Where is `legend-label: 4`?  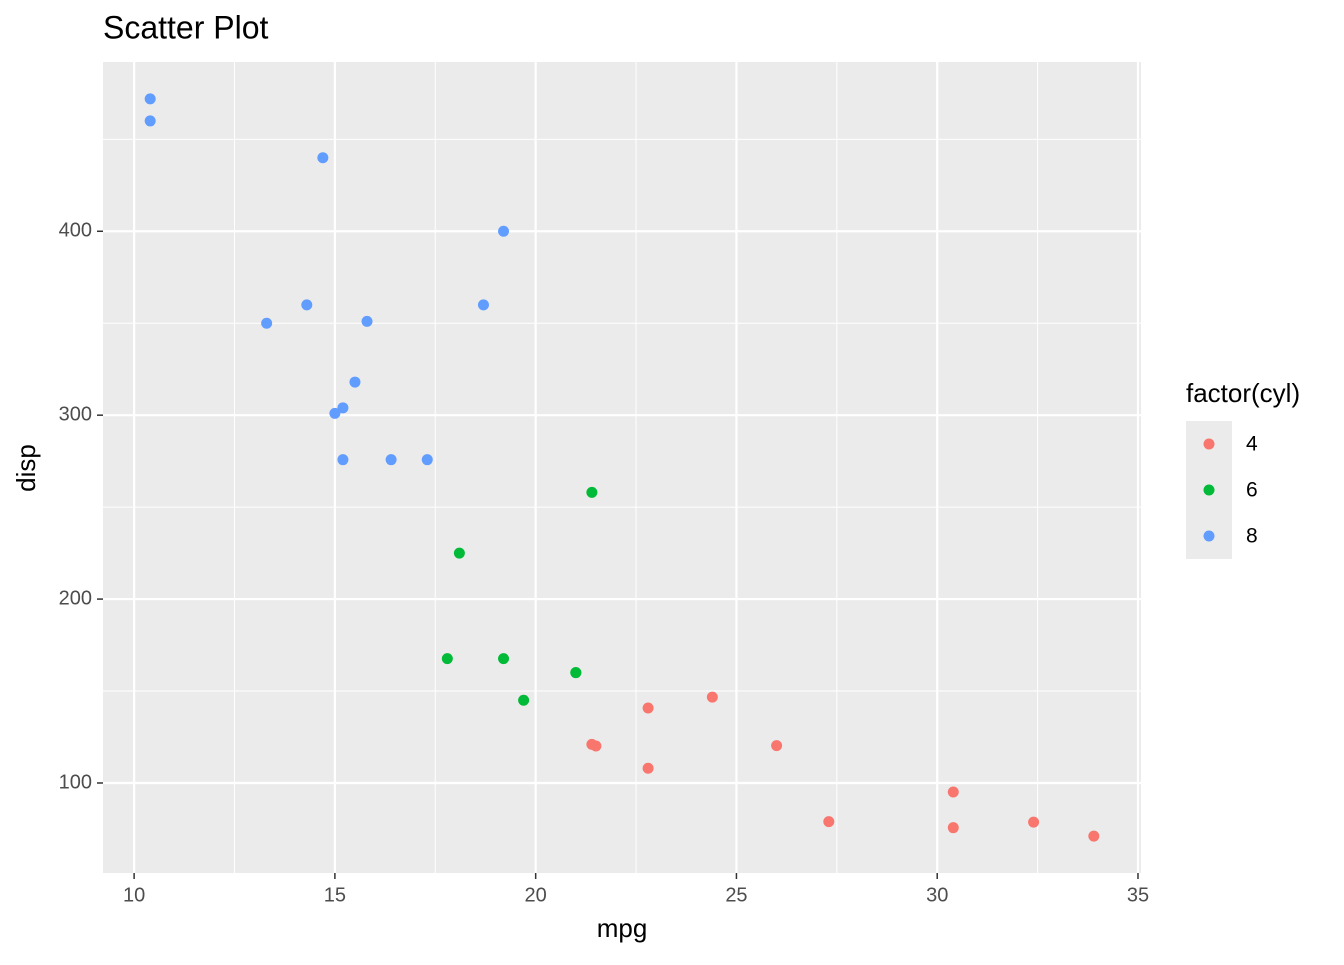
legend-label: 4 is located at coordinates (1252, 444).